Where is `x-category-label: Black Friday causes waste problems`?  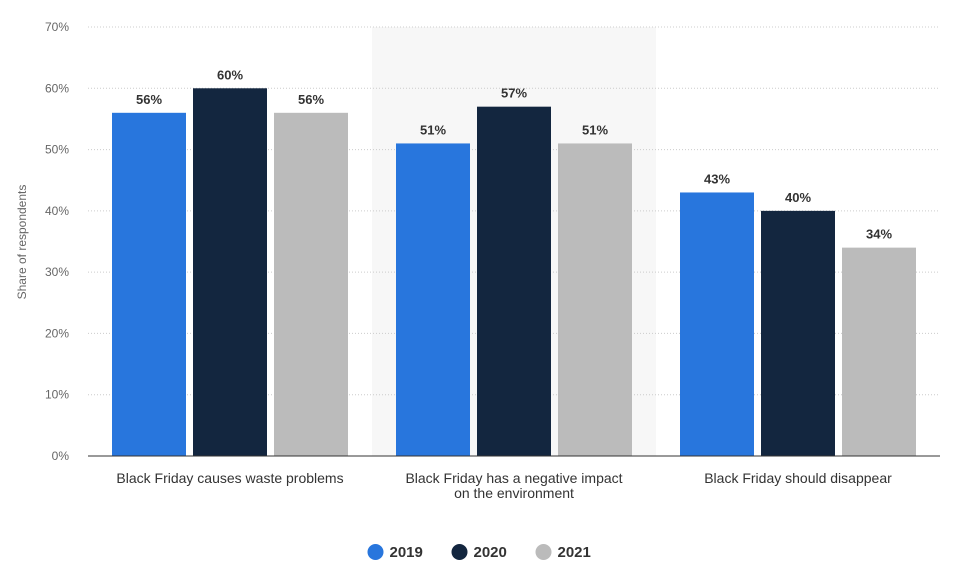 x-category-label: Black Friday causes waste problems is located at coordinates (229, 478).